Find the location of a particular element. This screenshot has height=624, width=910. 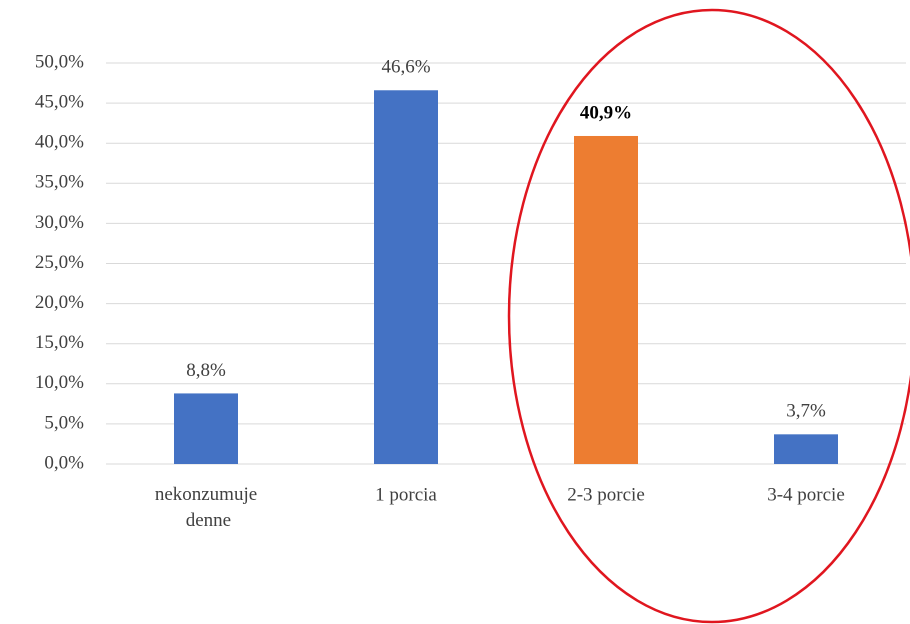

y-tick-label: 30,0% is located at coordinates (59, 222).